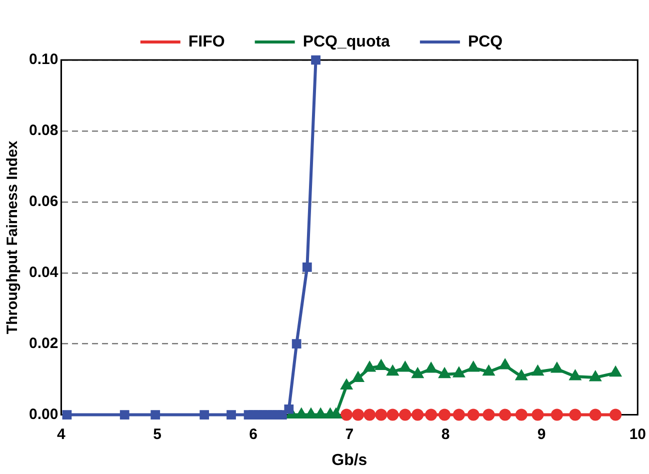 This screenshot has height=474, width=649. I want to click on y-axis-title: Throughput Fairness Index, so click(13, 237).